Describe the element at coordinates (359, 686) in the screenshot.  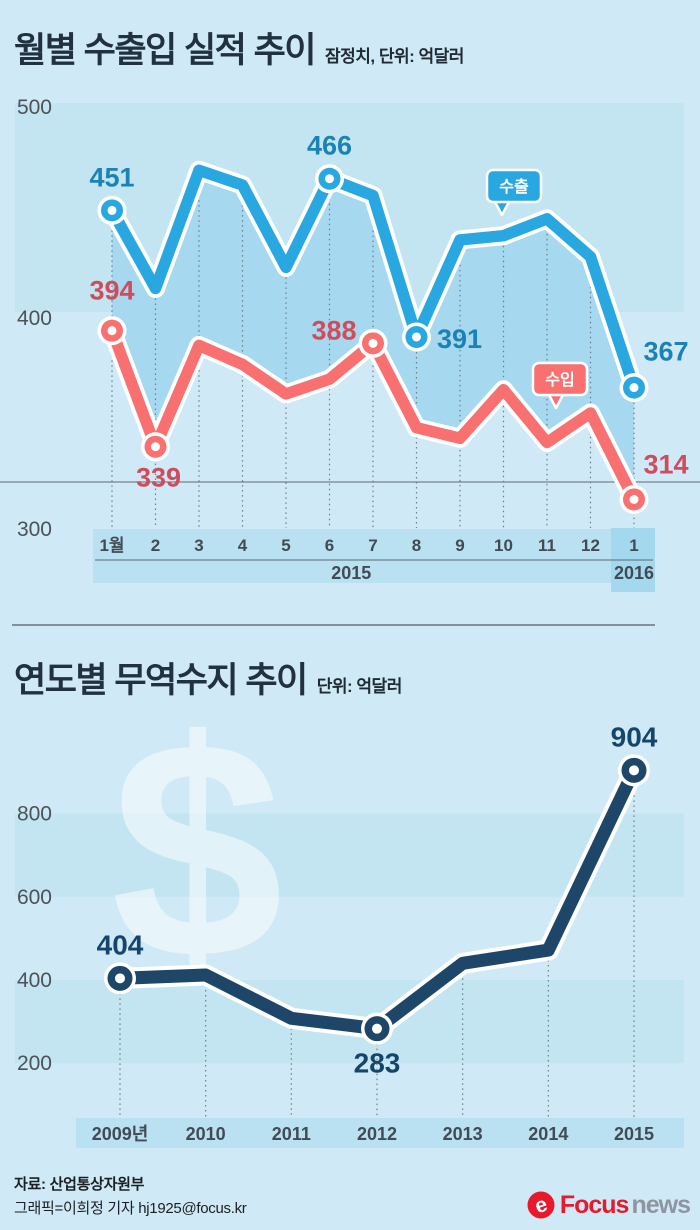
I see `section2-subtitle: 단위: 억달러` at that location.